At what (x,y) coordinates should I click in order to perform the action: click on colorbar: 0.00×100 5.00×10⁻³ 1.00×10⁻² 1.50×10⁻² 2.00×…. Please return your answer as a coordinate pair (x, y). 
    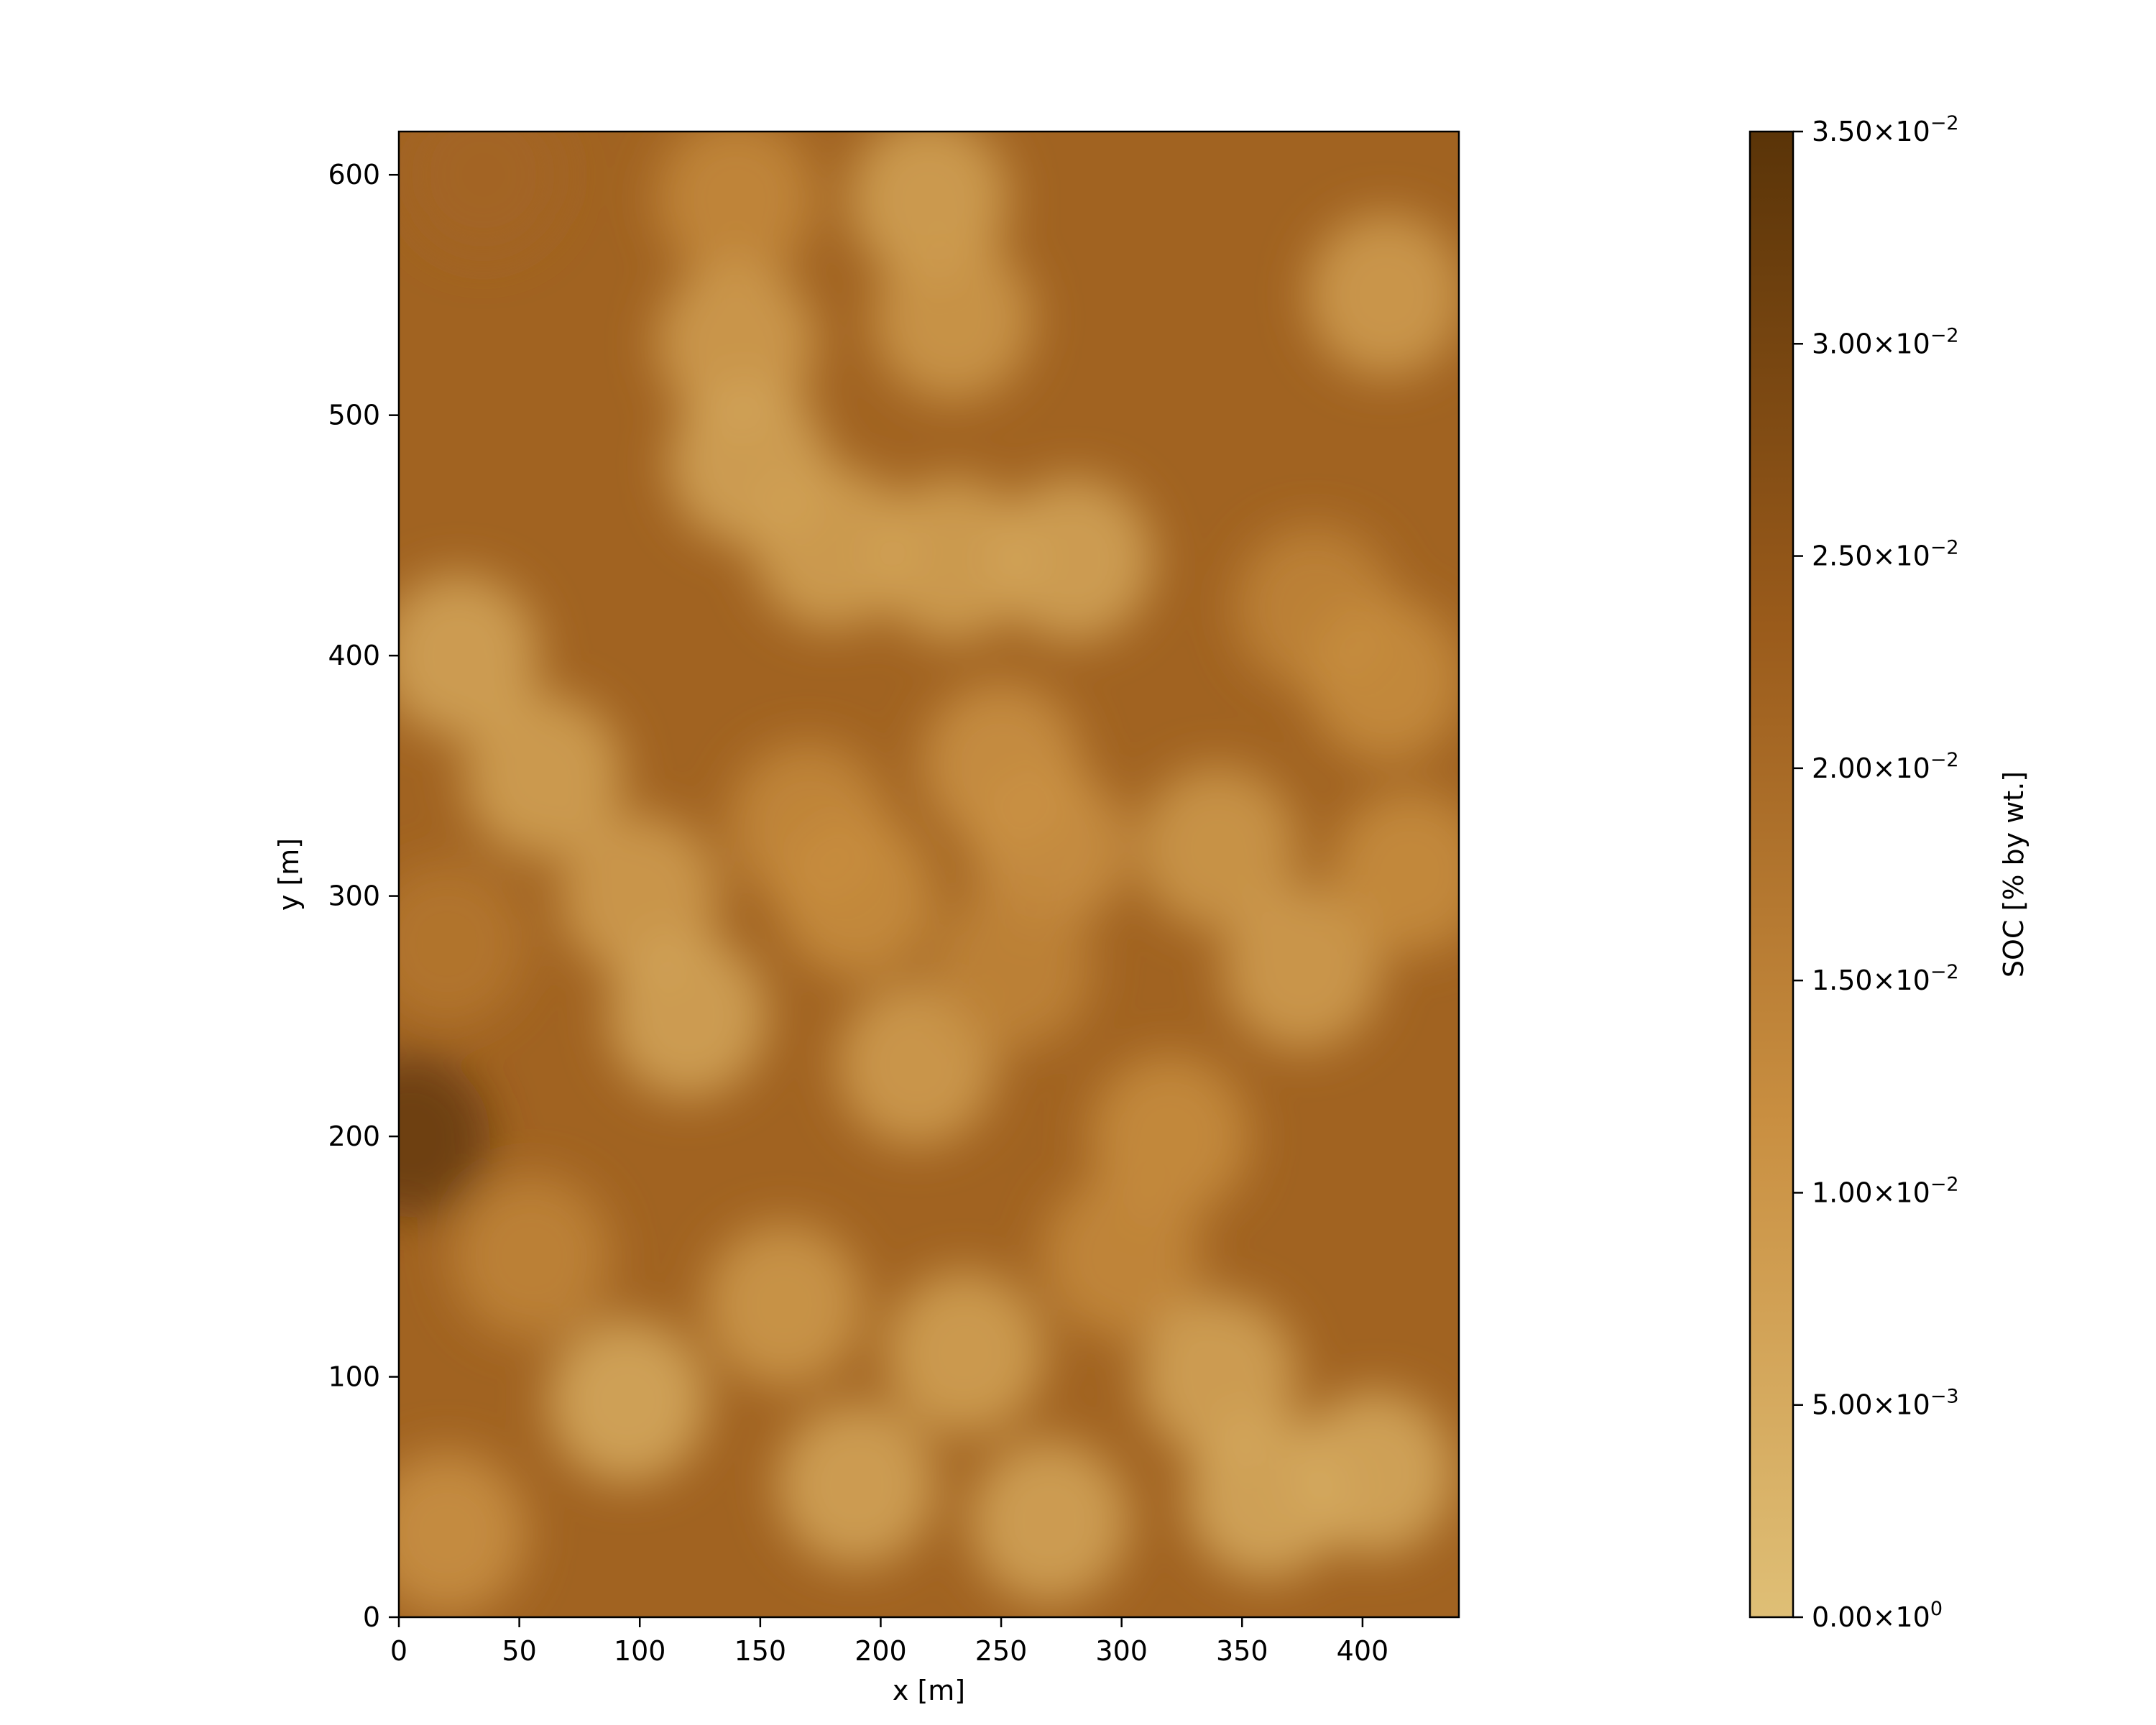
    Looking at the image, I should click on (1854, 872).